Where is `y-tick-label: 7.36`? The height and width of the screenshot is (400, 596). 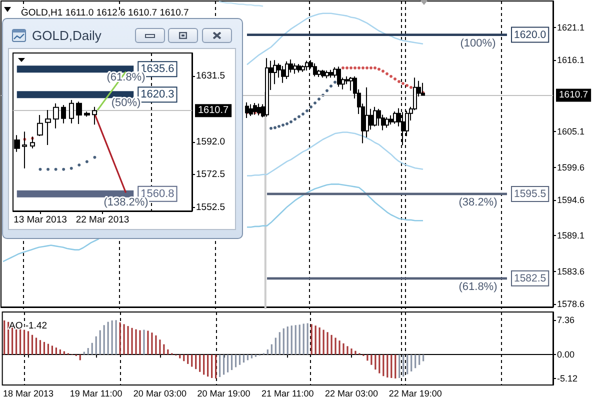 y-tick-label: 7.36 is located at coordinates (566, 320).